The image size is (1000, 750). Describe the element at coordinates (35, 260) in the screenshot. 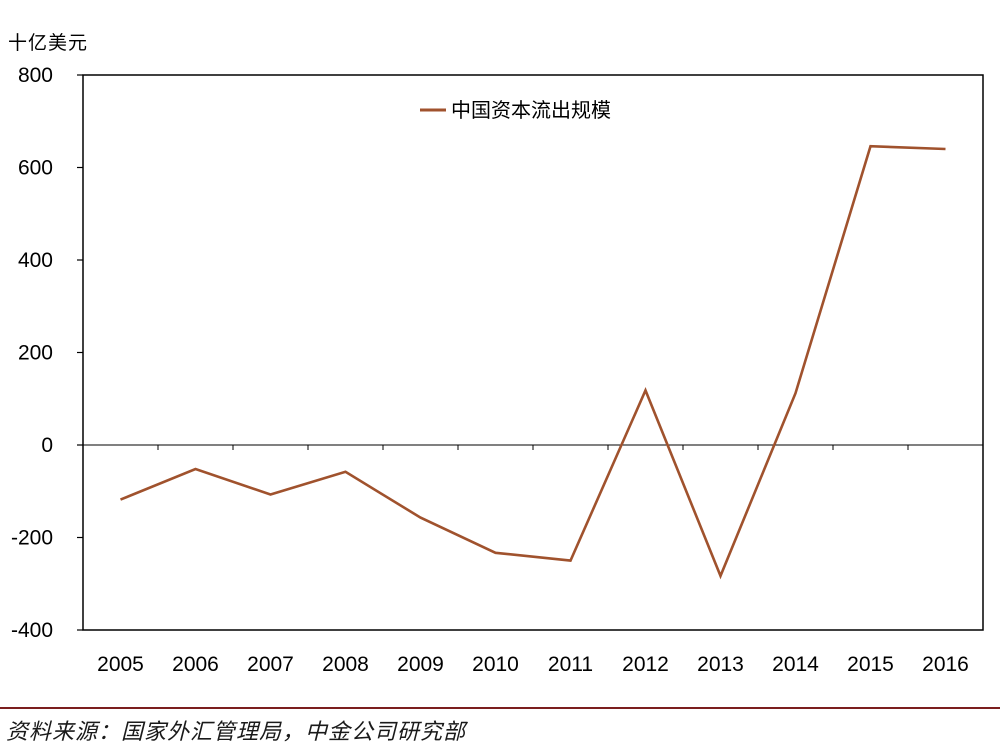

I see `y-tick-label: 400` at that location.